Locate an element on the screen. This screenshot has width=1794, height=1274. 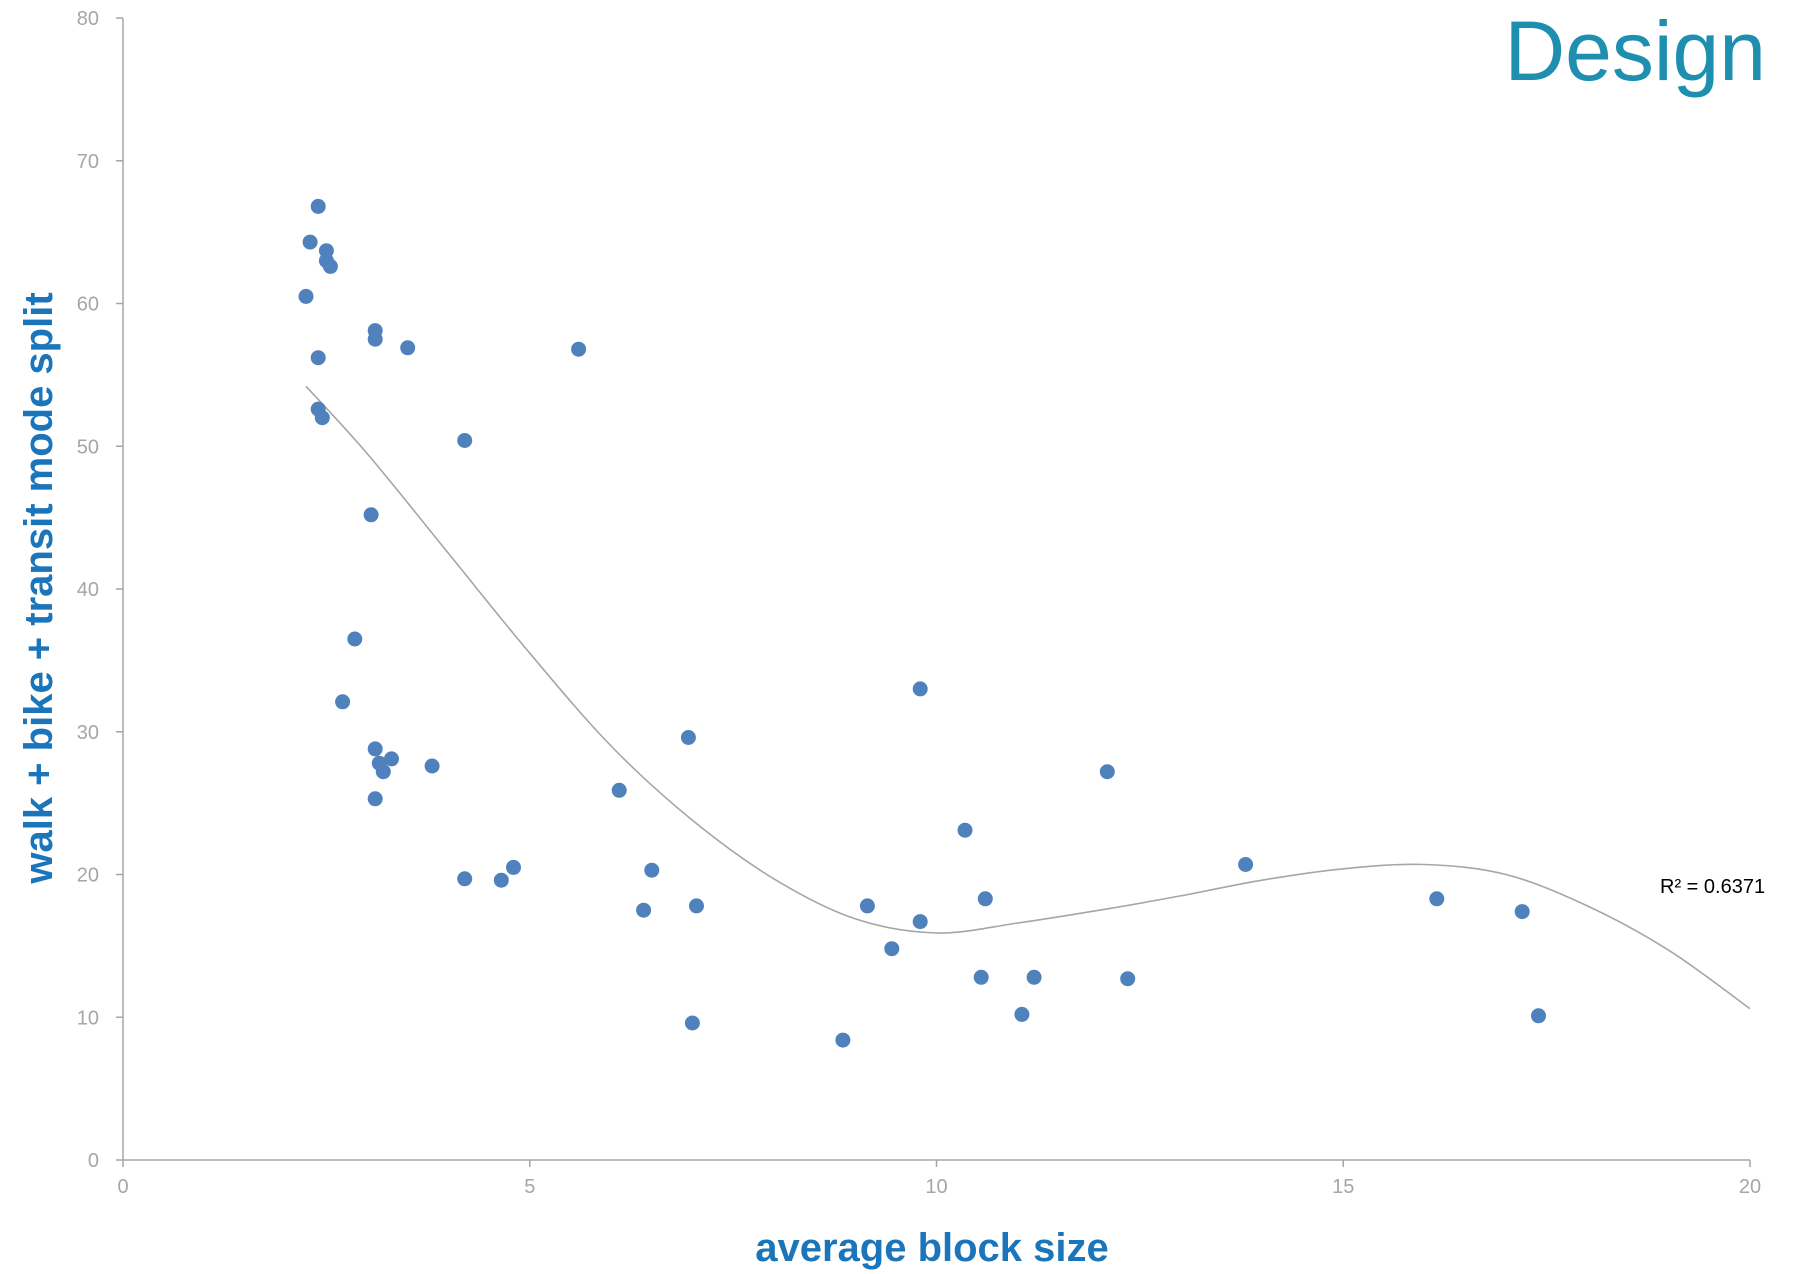
x-tick-label: 20 is located at coordinates (1750, 1187).